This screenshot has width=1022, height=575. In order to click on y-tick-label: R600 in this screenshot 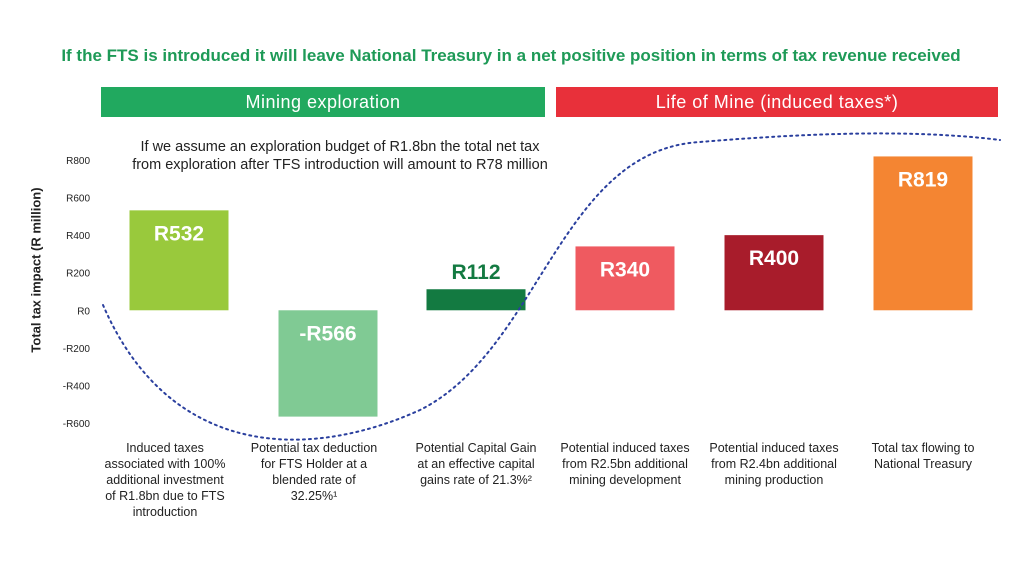, I will do `click(78, 199)`.